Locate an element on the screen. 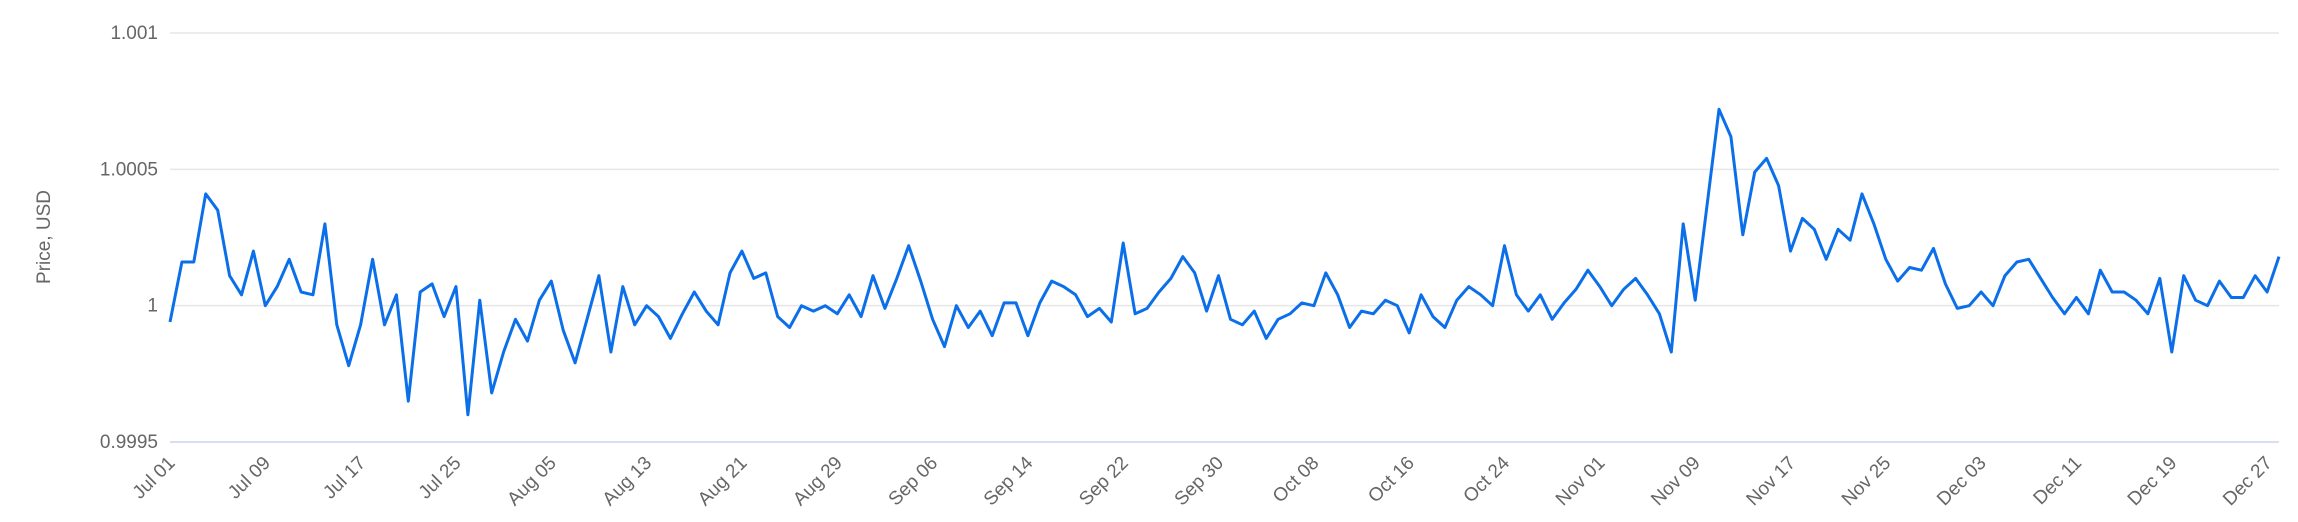 Image resolution: width=2298 pixels, height=522 pixels. x-tick-label: Aug 13 is located at coordinates (627, 481).